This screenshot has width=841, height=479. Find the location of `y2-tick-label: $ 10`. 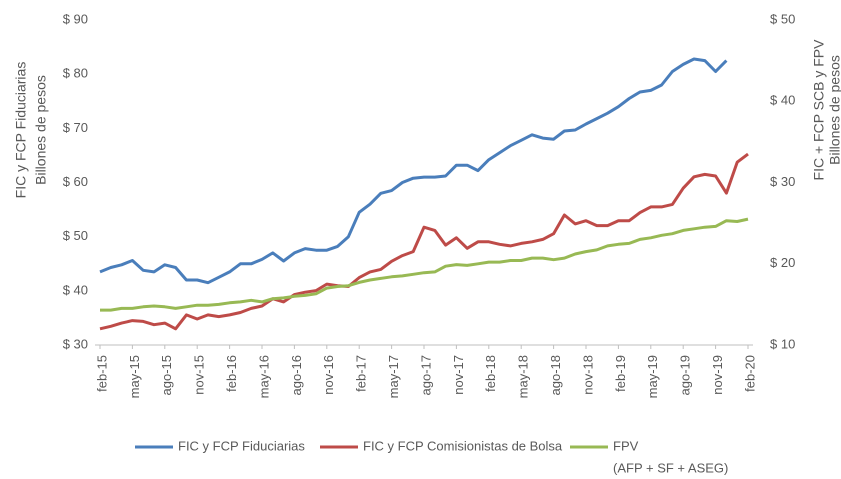

y2-tick-label: $ 10 is located at coordinates (782, 343).